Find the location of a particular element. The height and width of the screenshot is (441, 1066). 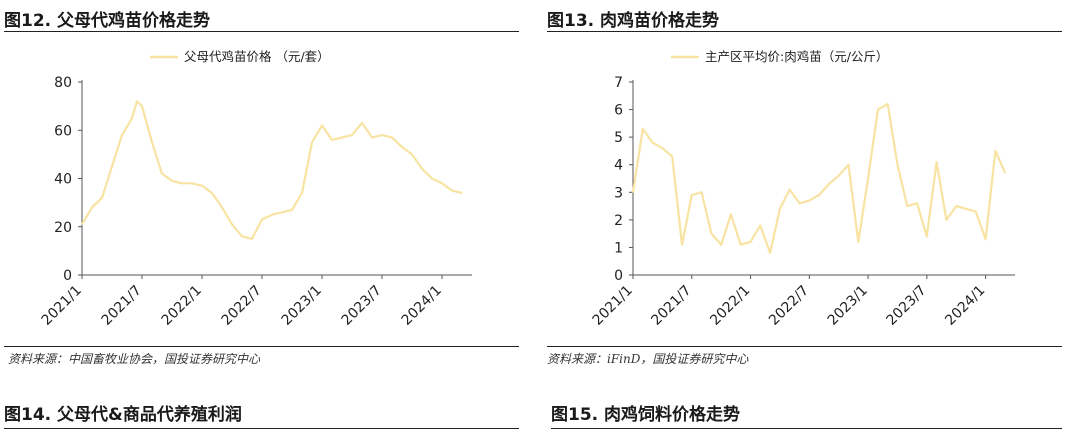

x-tick-label: 2021/7 is located at coordinates (122, 306).